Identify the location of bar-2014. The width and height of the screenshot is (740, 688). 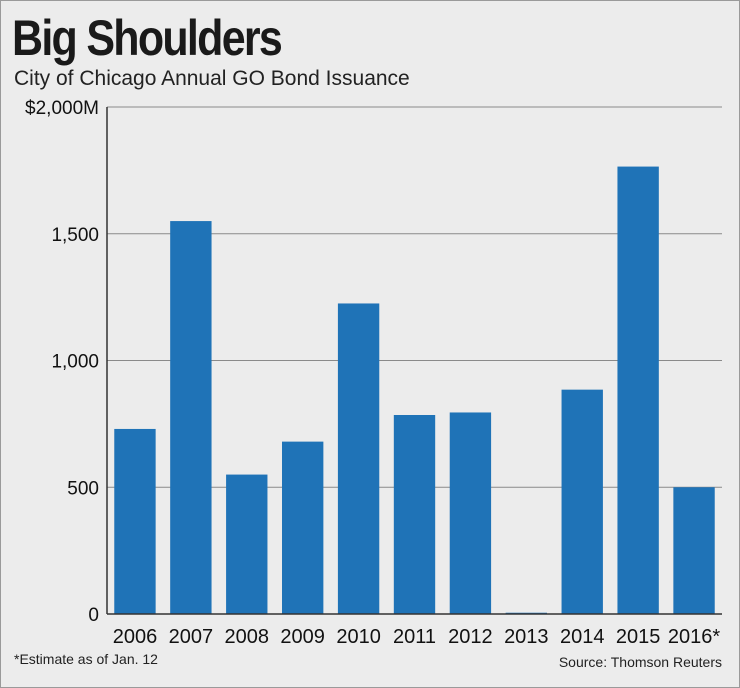
(582, 501).